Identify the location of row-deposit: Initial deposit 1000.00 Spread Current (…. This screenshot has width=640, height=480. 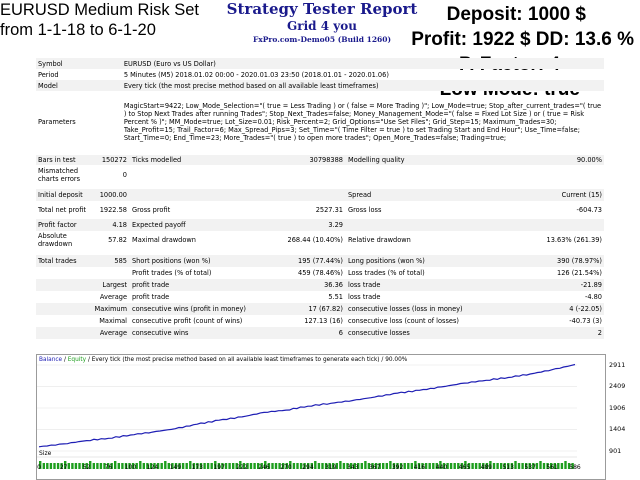
(320, 195).